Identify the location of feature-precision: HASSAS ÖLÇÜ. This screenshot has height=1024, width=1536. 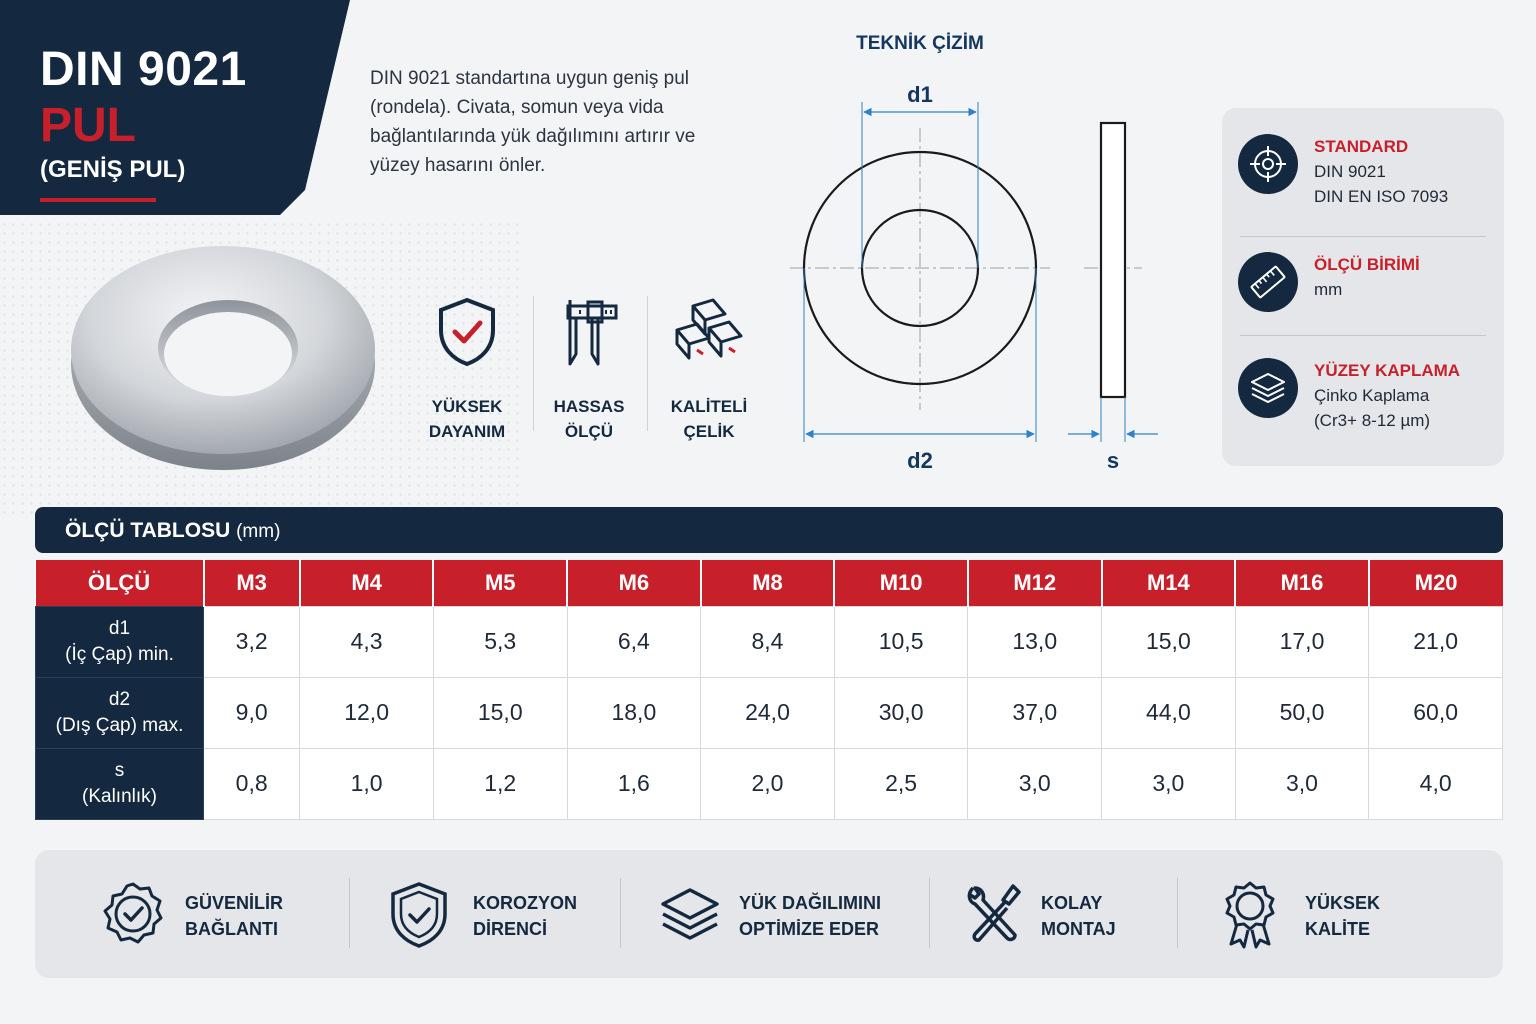
(589, 370).